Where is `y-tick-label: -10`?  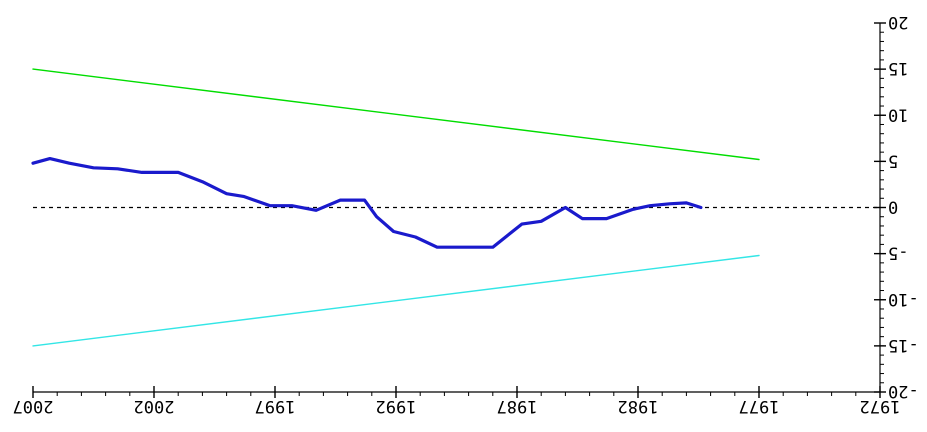
y-tick-label: -10 is located at coordinates (903, 299).